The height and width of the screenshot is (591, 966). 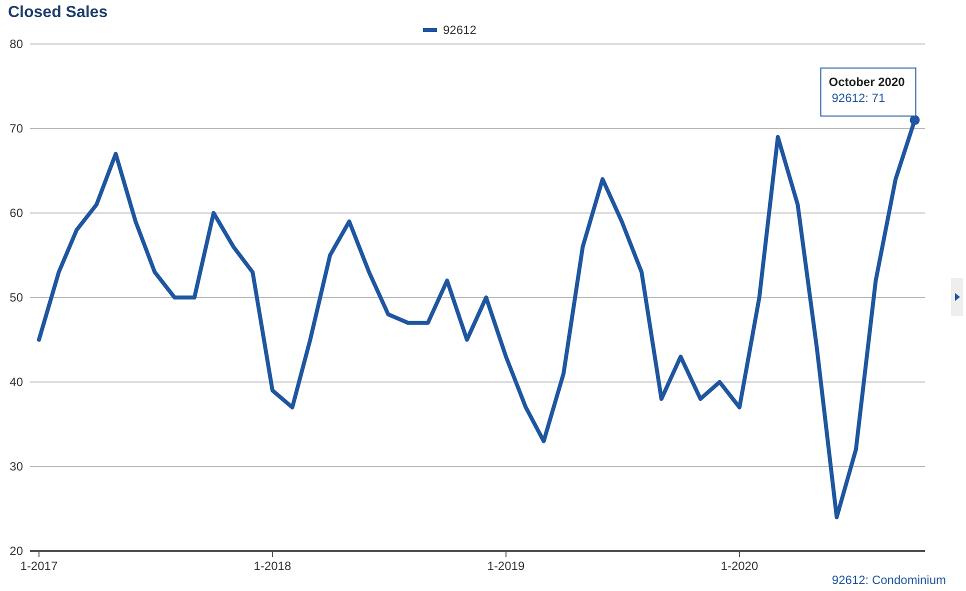 I want to click on y-tick-label: 80, so click(x=17, y=44).